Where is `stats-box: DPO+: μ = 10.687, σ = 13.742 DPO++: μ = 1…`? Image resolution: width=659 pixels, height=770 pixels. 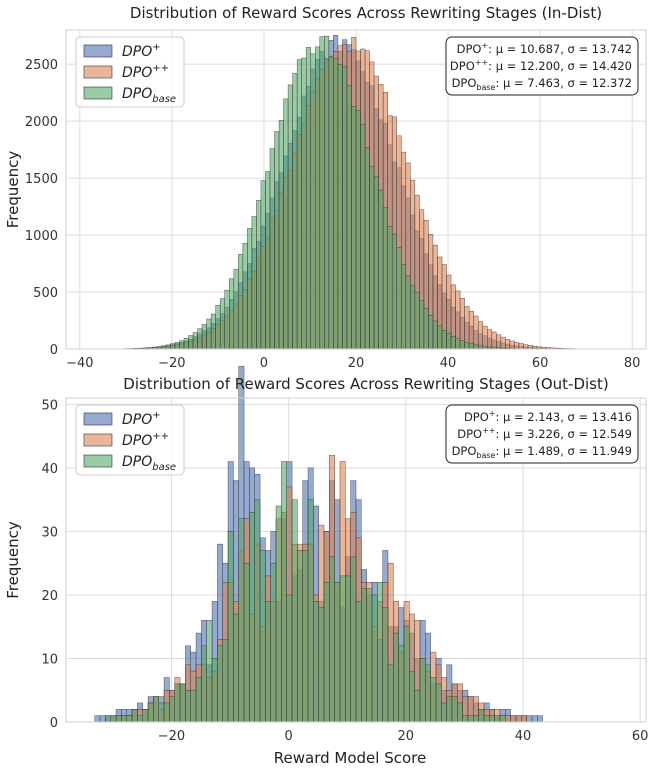 stats-box: DPO+: μ = 10.687, σ = 13.742 DPO++: μ = 1… is located at coordinates (542, 66).